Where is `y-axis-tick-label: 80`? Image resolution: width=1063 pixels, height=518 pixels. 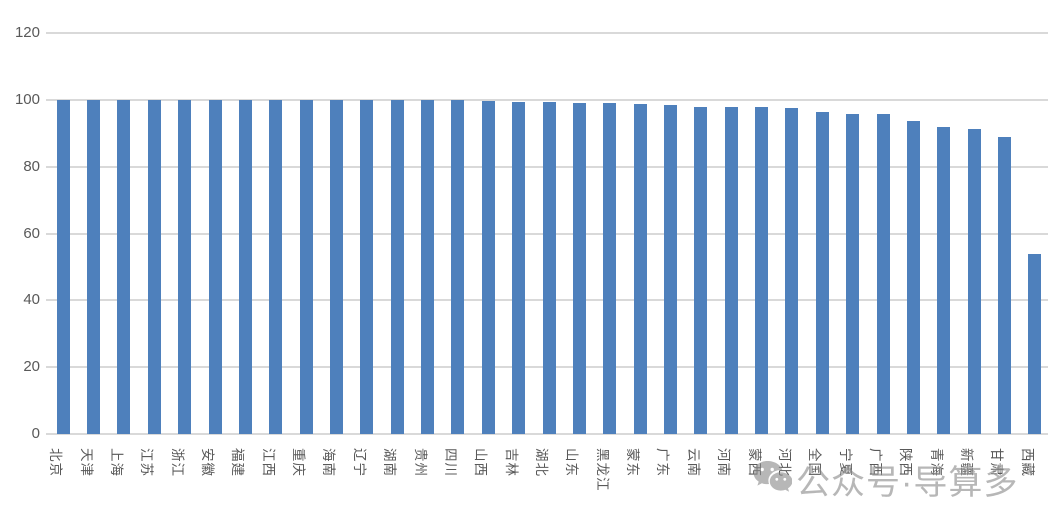 y-axis-tick-label: 80 is located at coordinates (31, 166).